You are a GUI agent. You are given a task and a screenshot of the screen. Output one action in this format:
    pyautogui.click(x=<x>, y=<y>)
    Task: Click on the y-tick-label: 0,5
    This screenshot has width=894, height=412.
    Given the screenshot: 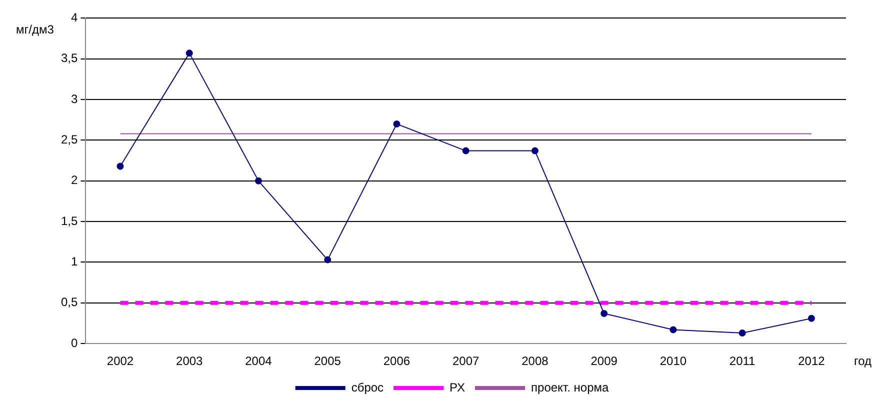 What is the action you would take?
    pyautogui.click(x=69, y=302)
    